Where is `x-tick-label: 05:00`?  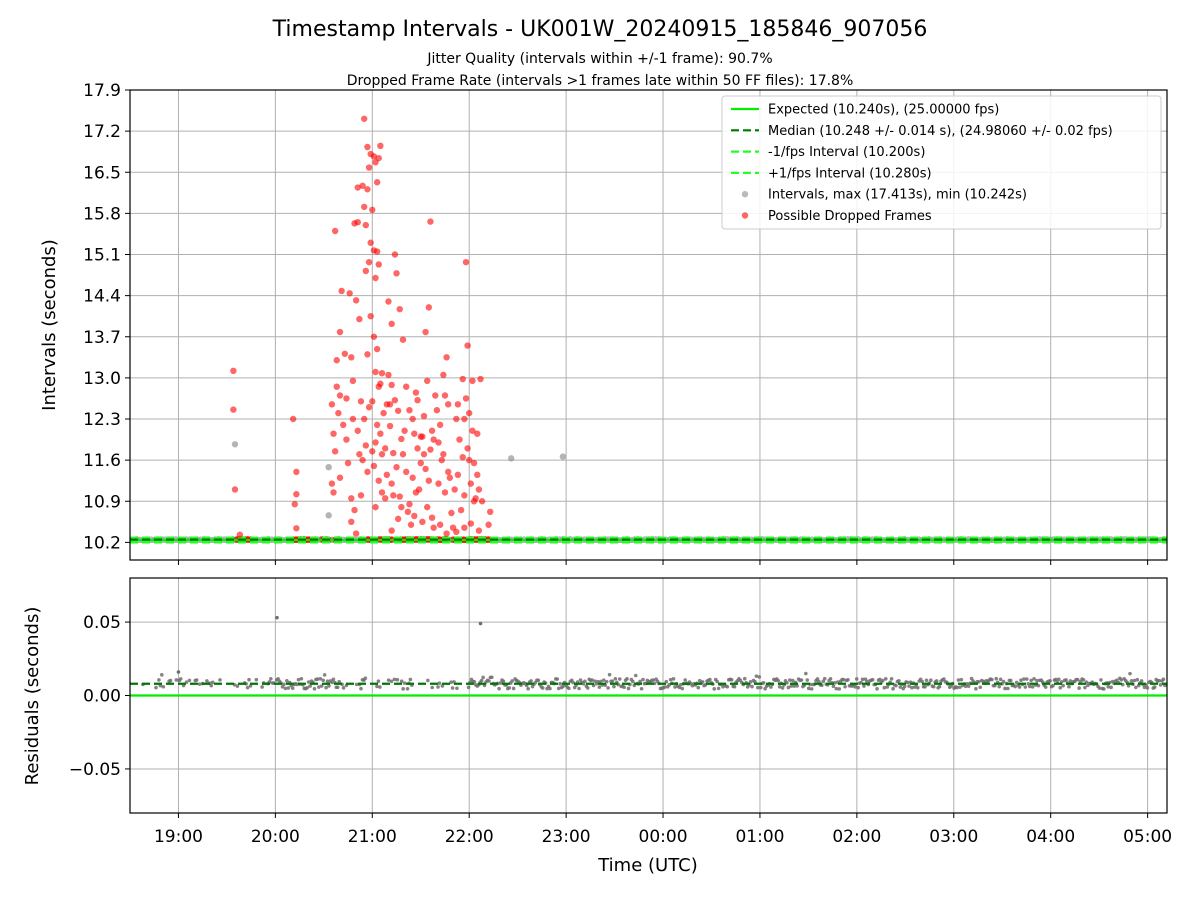 x-tick-label: 05:00 is located at coordinates (1147, 837).